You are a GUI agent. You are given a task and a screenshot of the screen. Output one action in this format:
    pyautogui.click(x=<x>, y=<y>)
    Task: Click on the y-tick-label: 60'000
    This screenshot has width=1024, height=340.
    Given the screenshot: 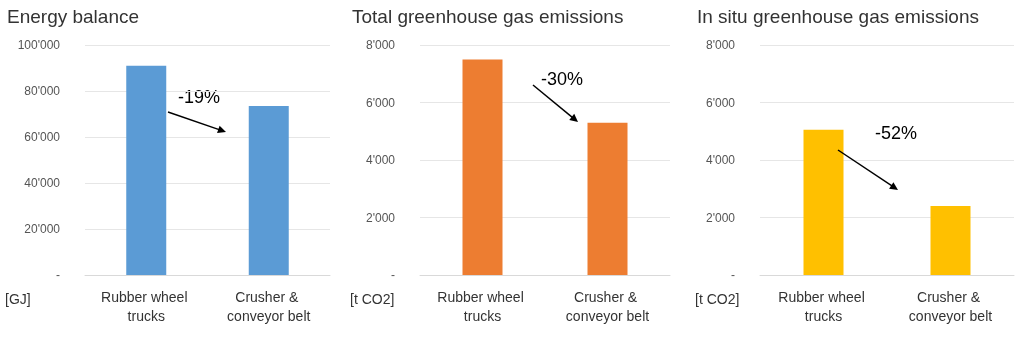 What is the action you would take?
    pyautogui.click(x=42, y=137)
    